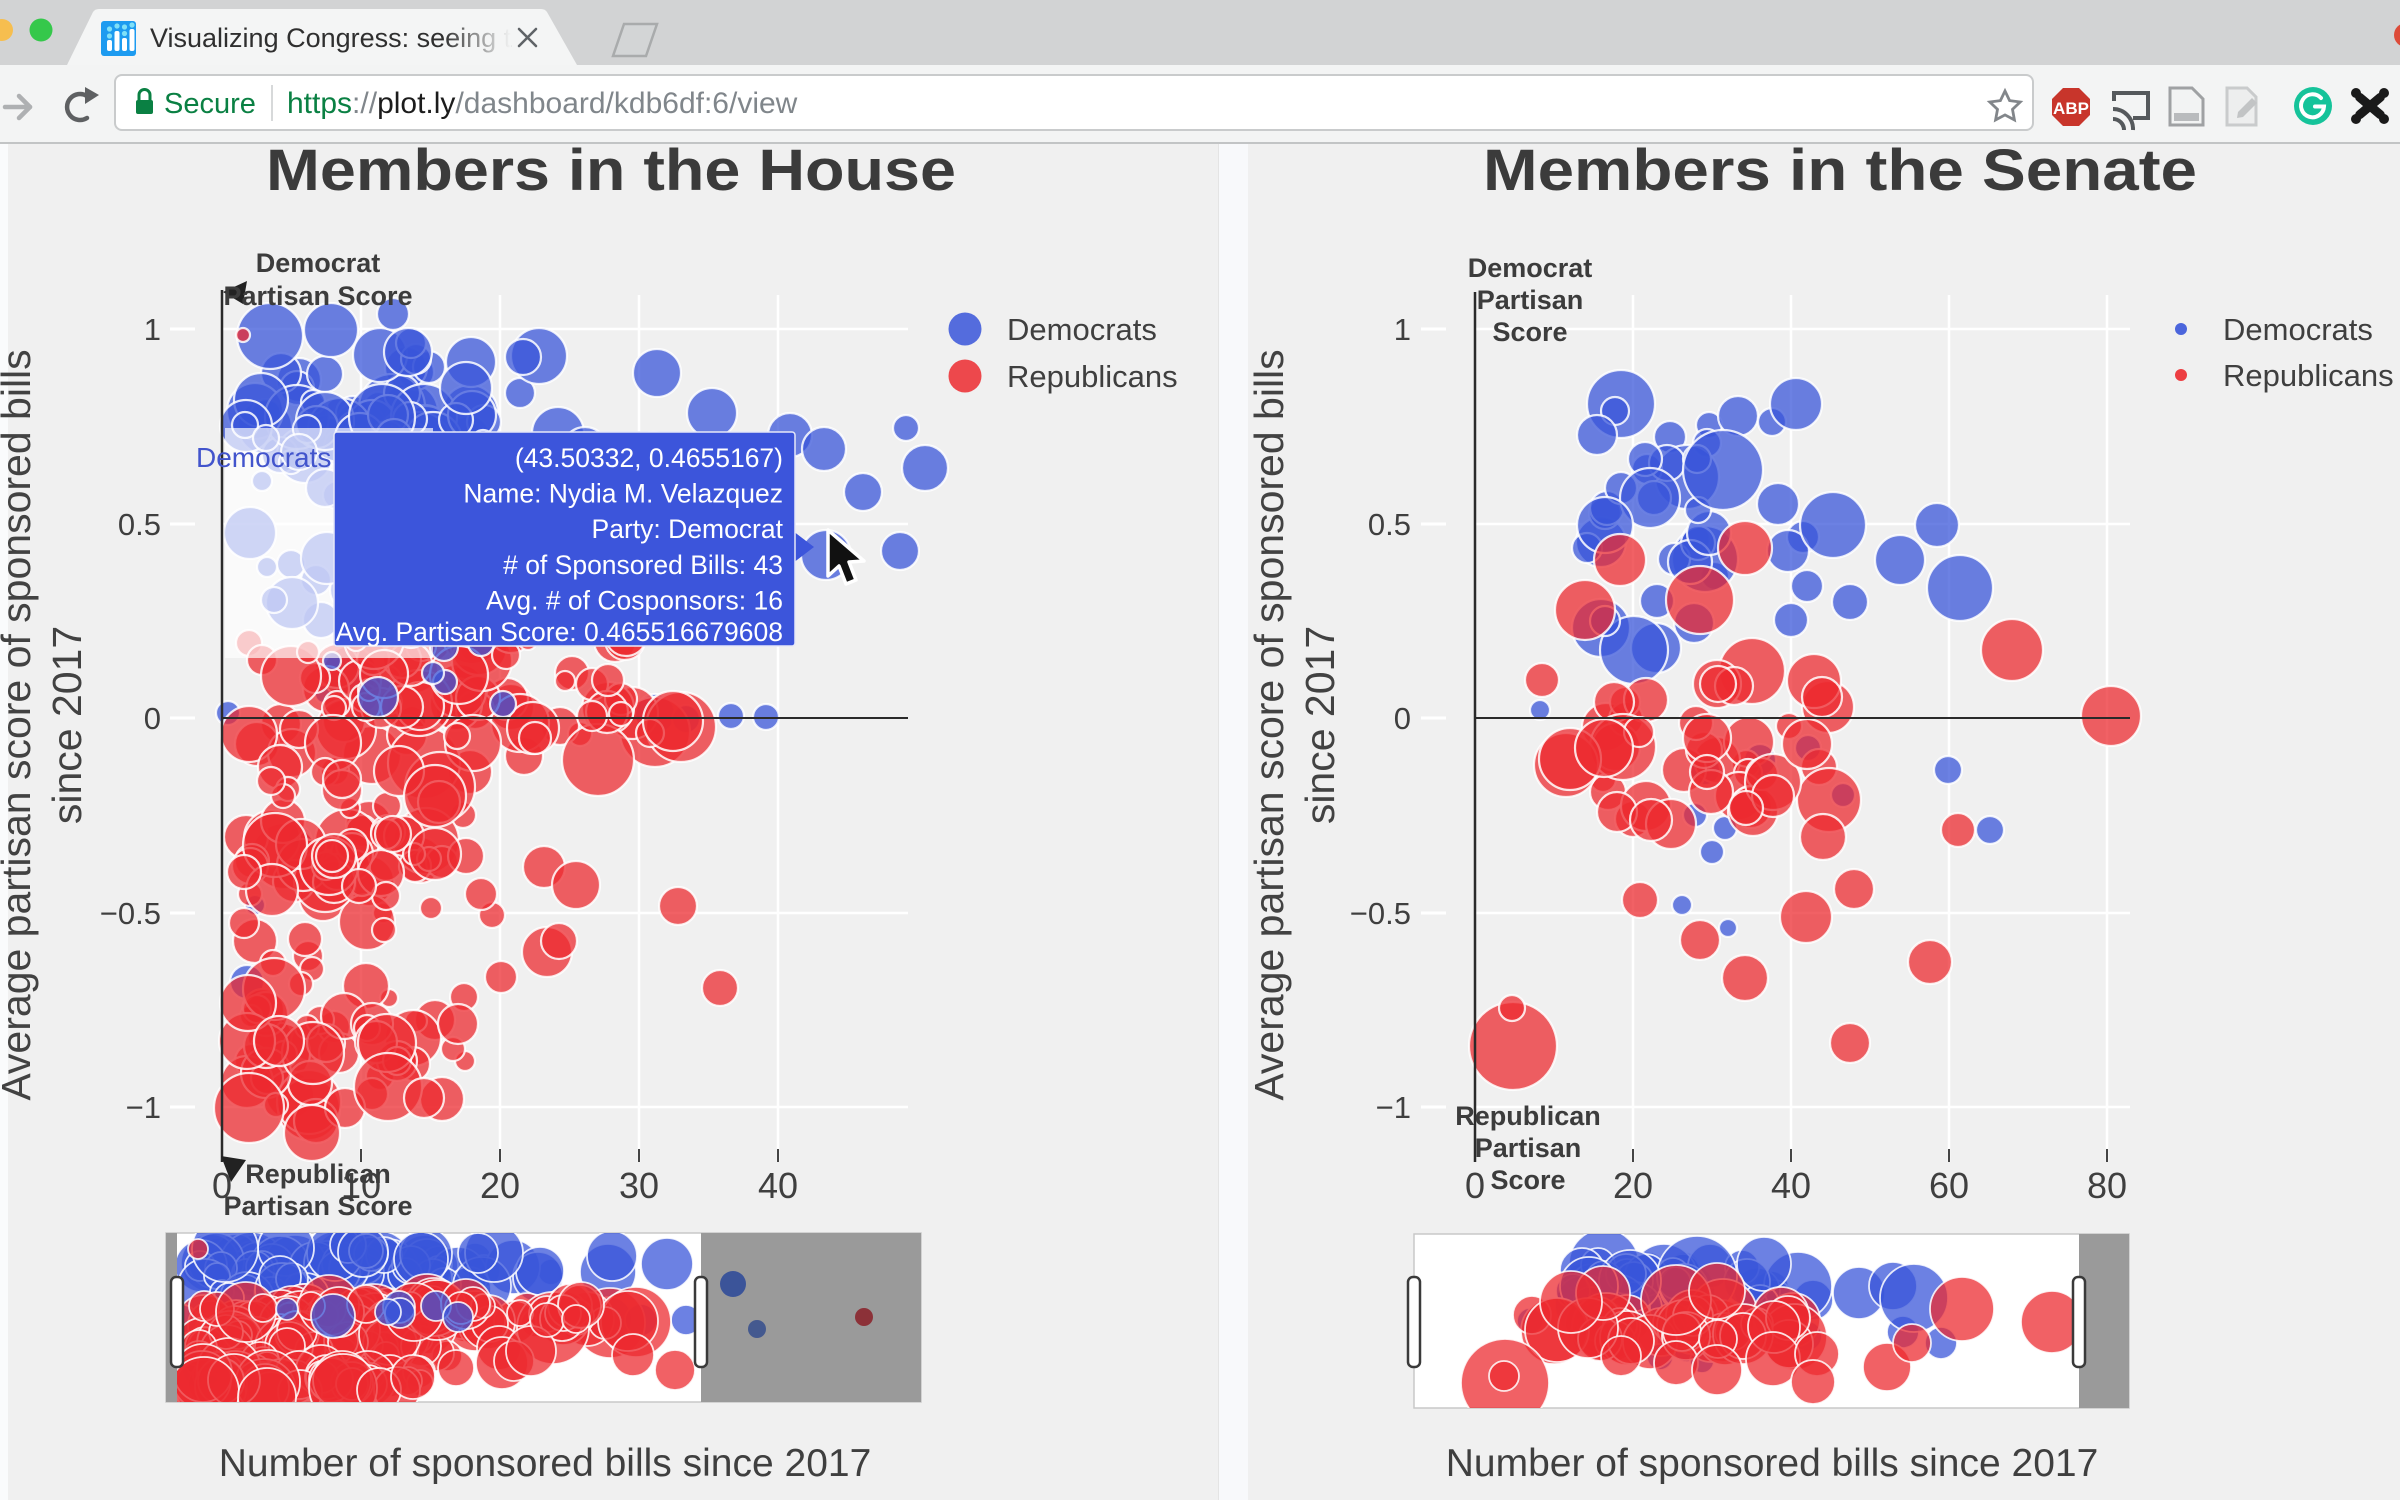  Describe the element at coordinates (611, 170) in the screenshot. I see `svg-text: Members in the House` at that location.